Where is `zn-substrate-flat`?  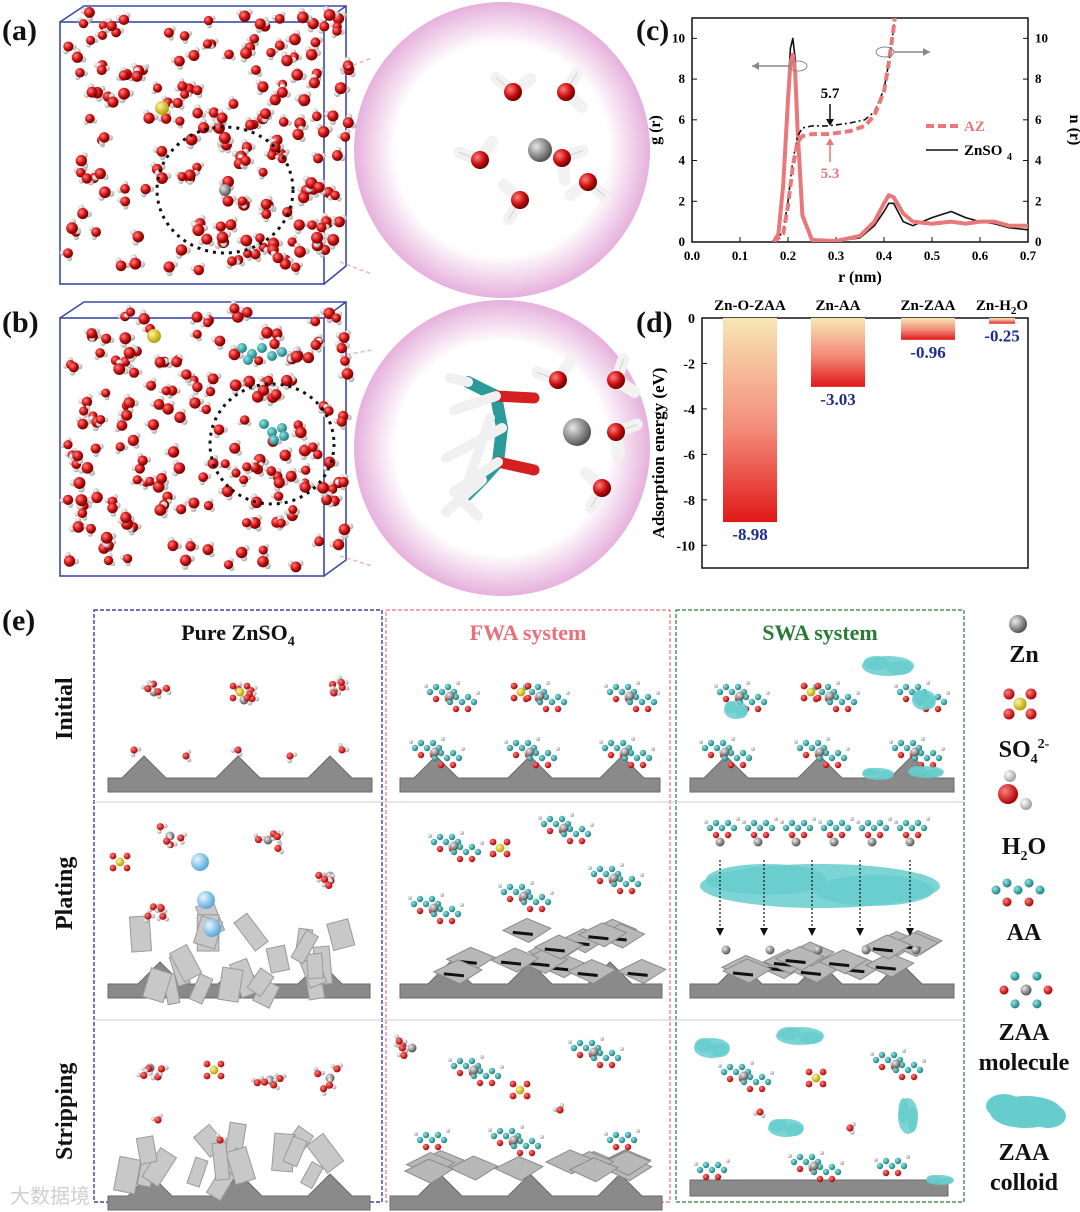
zn-substrate-flat is located at coordinates (819, 1188).